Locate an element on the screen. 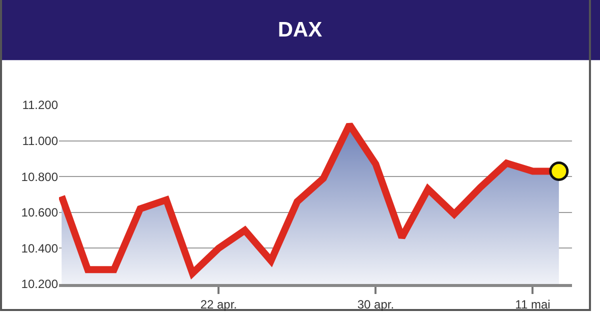 The height and width of the screenshot is (324, 600). x-tick-label: 22 apr. is located at coordinates (219, 304).